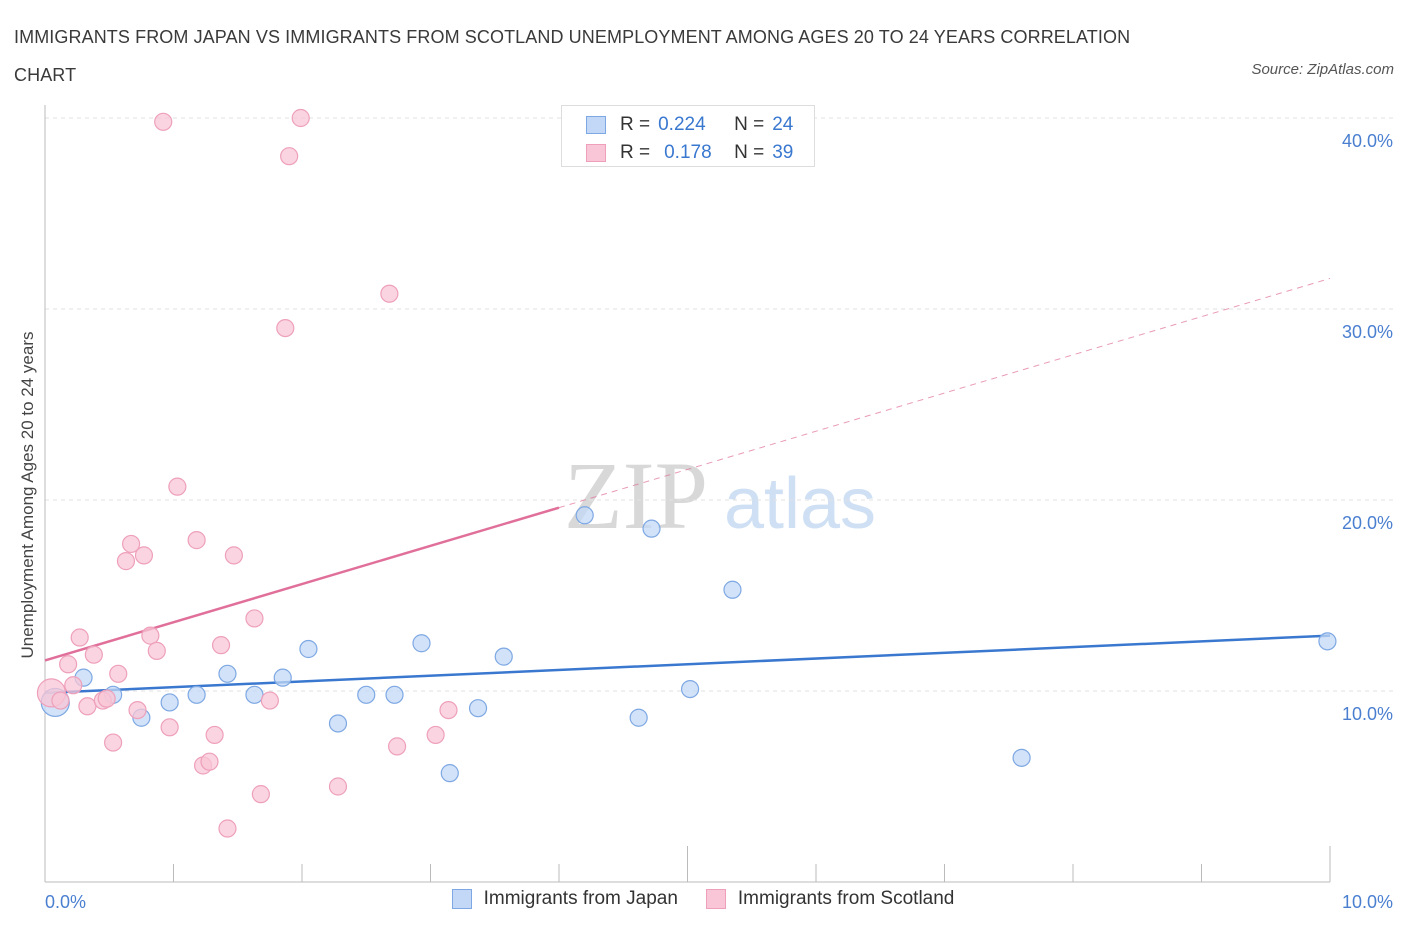 The width and height of the screenshot is (1406, 930). I want to click on y-tick-label: 20.0%, so click(1367, 523).